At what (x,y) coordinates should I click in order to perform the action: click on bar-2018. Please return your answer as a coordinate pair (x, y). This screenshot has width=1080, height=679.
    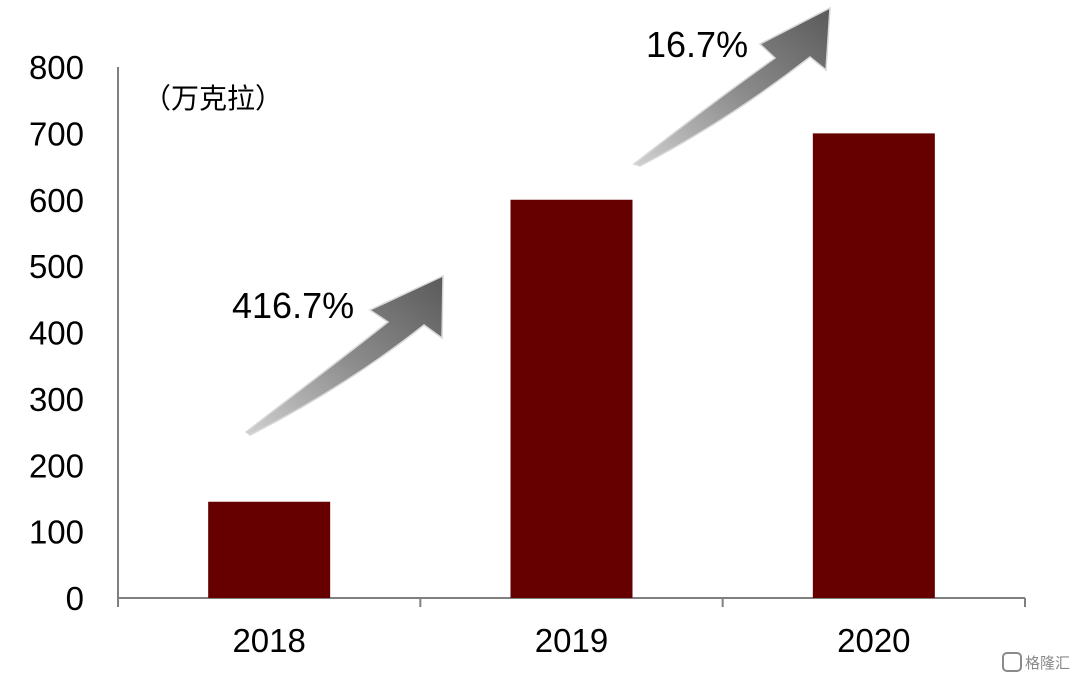
    Looking at the image, I should click on (269, 549).